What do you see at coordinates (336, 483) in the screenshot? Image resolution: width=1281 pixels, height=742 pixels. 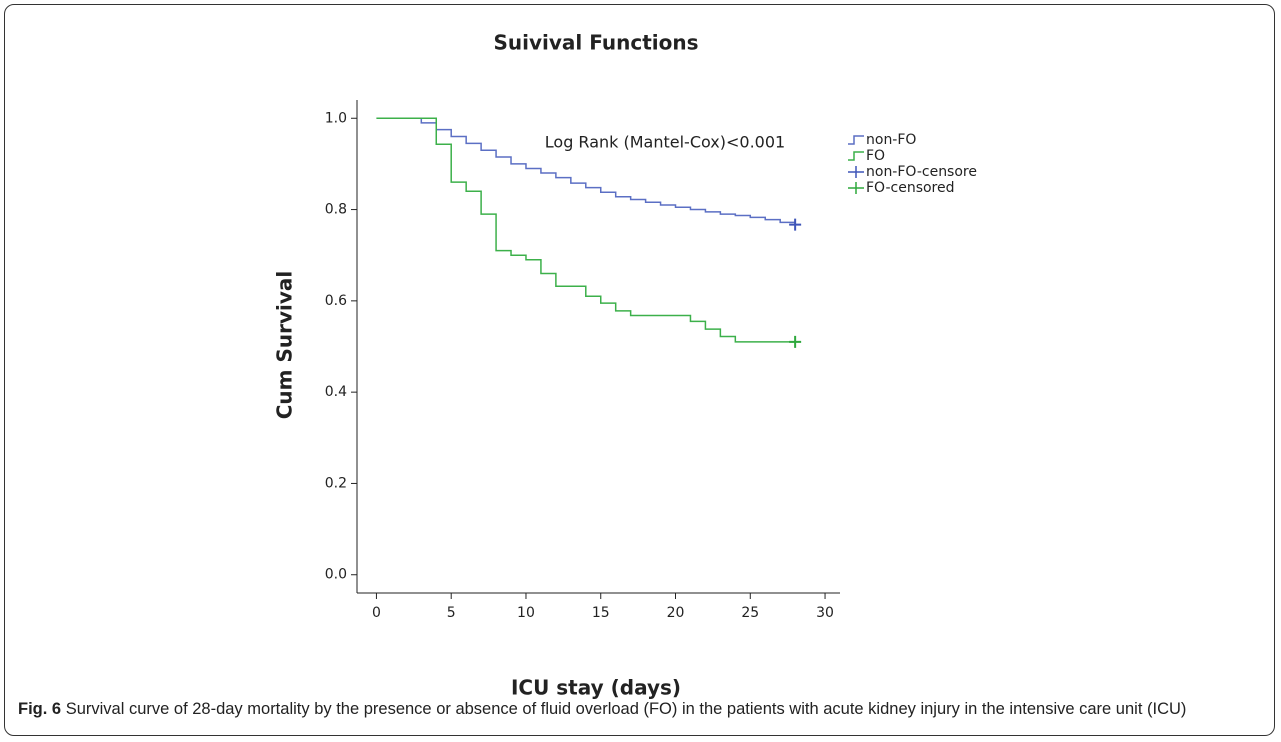 I see `y-tick-label: 0.2` at bounding box center [336, 483].